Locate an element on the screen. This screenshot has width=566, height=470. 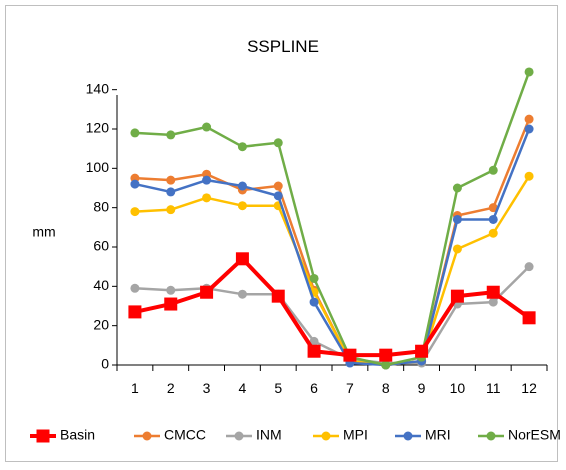
x-tick-label: 3 is located at coordinates (207, 388).